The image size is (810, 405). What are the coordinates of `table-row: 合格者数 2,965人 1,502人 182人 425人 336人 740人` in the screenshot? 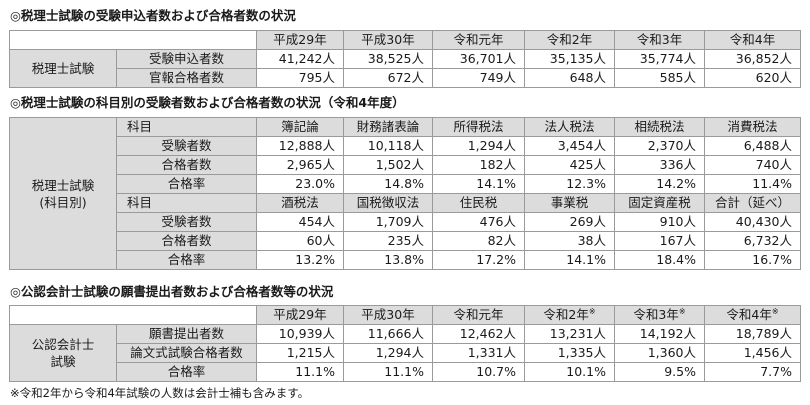 It's located at (405, 165).